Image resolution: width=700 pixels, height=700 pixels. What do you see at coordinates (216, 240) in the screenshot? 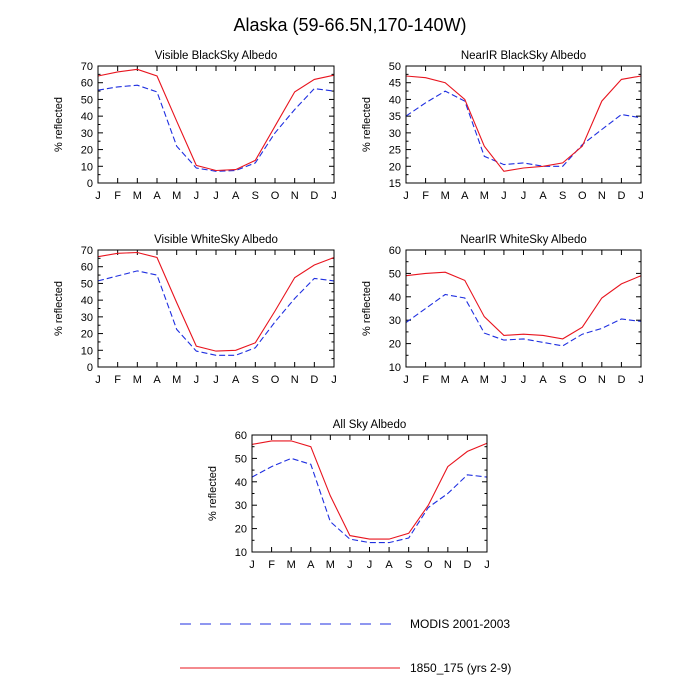
I see `panel-title: Visible WhiteSky Albedo` at bounding box center [216, 240].